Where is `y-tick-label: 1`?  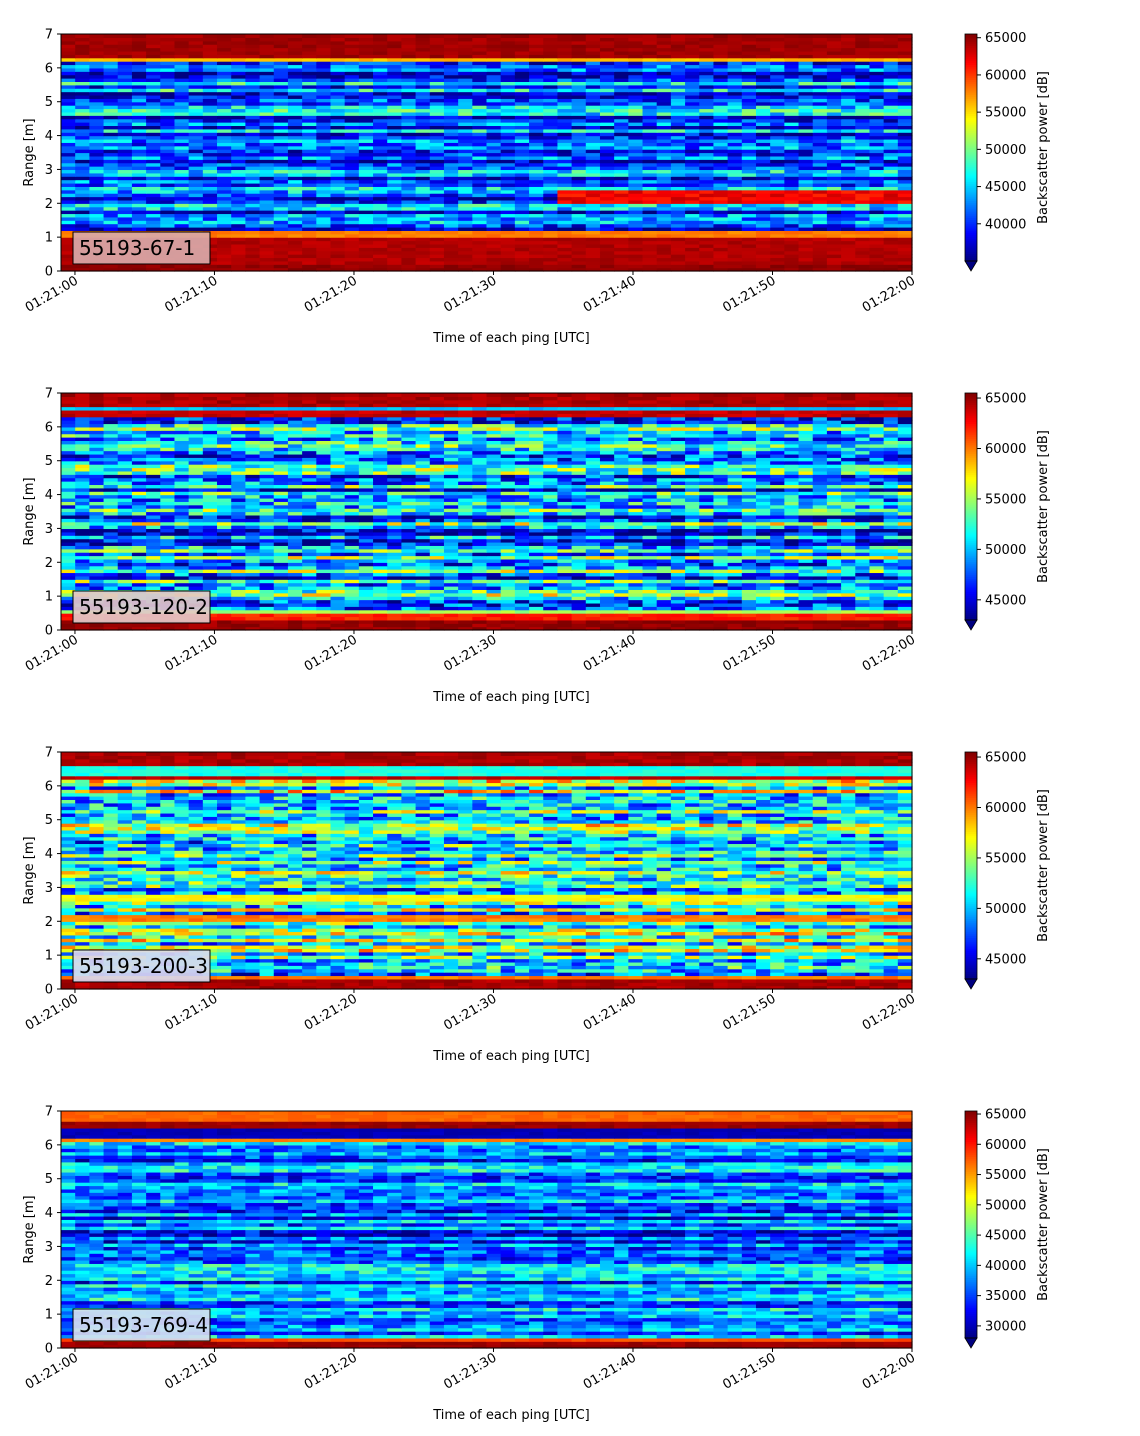
y-tick-label: 1 is located at coordinates (49, 238).